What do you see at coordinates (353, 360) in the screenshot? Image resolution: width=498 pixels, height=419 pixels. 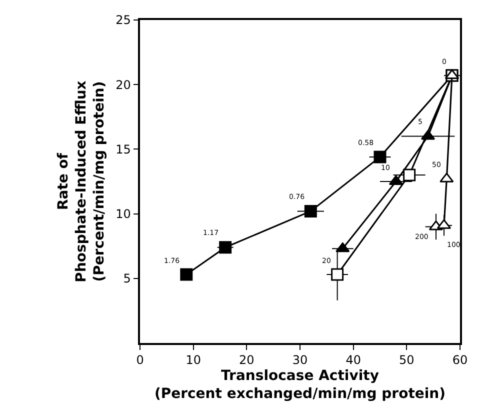 I see `x-tick-label: 40` at bounding box center [353, 360].